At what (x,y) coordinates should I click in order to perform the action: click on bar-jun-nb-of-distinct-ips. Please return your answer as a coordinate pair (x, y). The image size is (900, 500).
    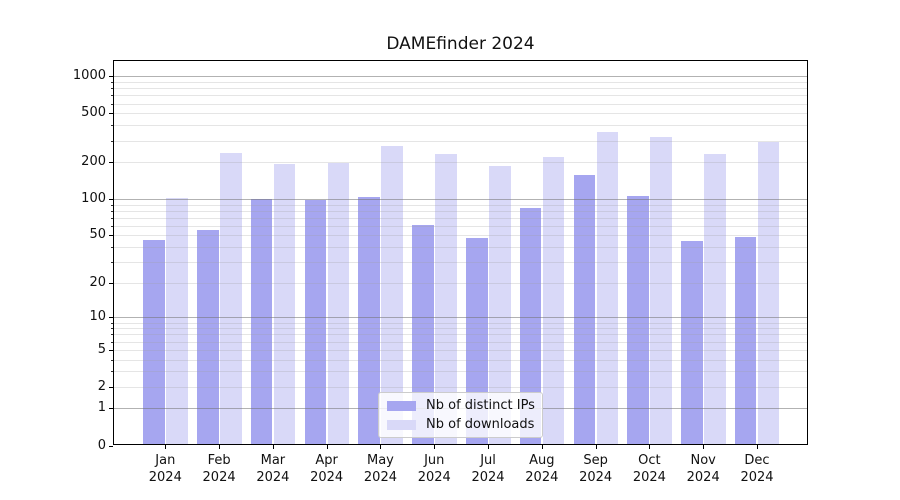
    Looking at the image, I should click on (423, 335).